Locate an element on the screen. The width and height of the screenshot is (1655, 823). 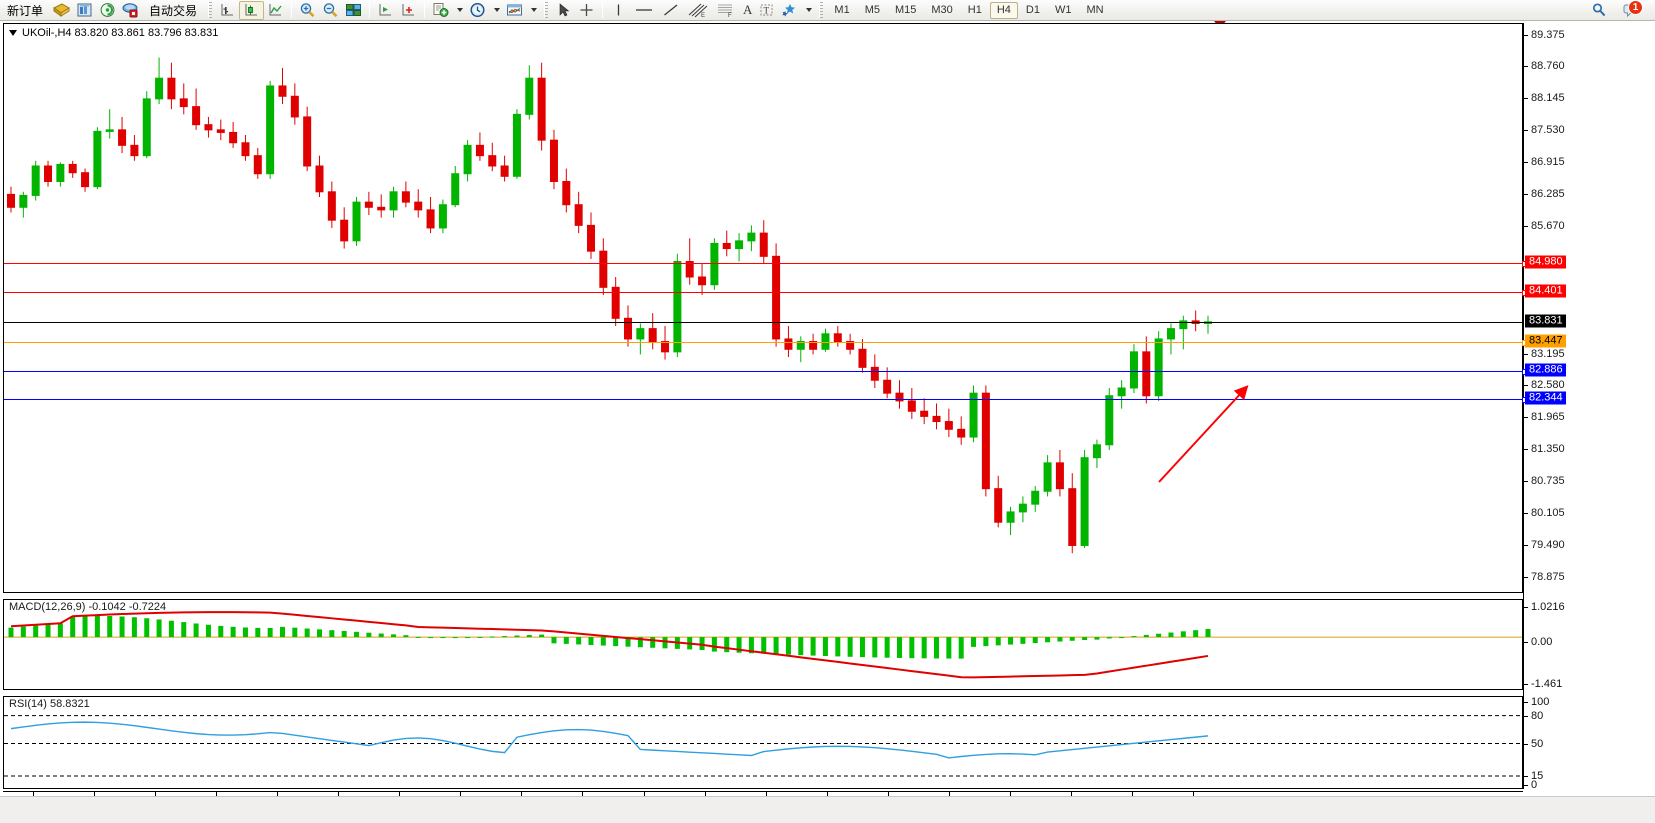
navigator-icon is located at coordinates (408, 10).